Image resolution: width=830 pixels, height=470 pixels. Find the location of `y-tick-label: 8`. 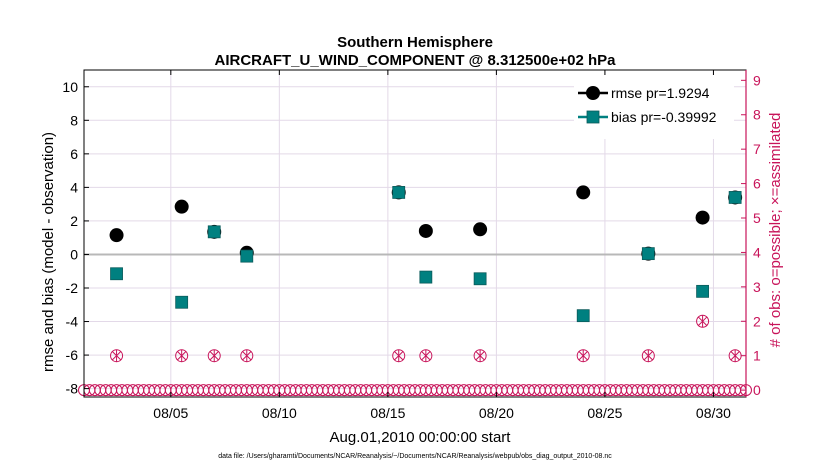

y-tick-label: 8 is located at coordinates (74, 120).